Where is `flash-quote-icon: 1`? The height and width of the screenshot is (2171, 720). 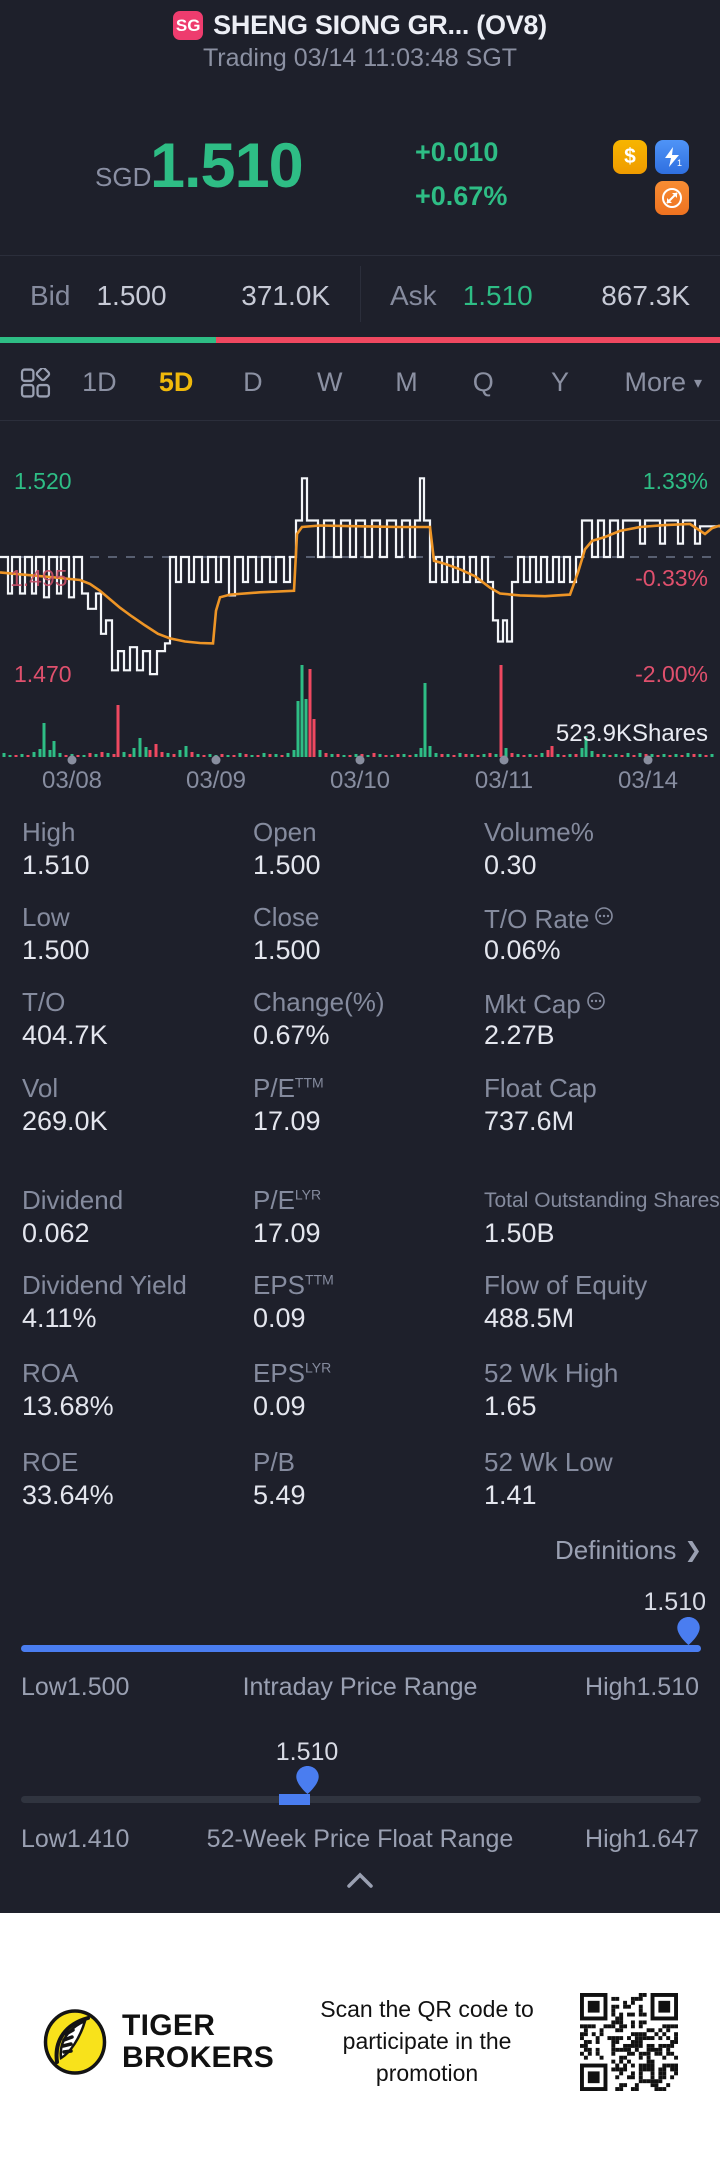
flash-quote-icon: 1 is located at coordinates (672, 157).